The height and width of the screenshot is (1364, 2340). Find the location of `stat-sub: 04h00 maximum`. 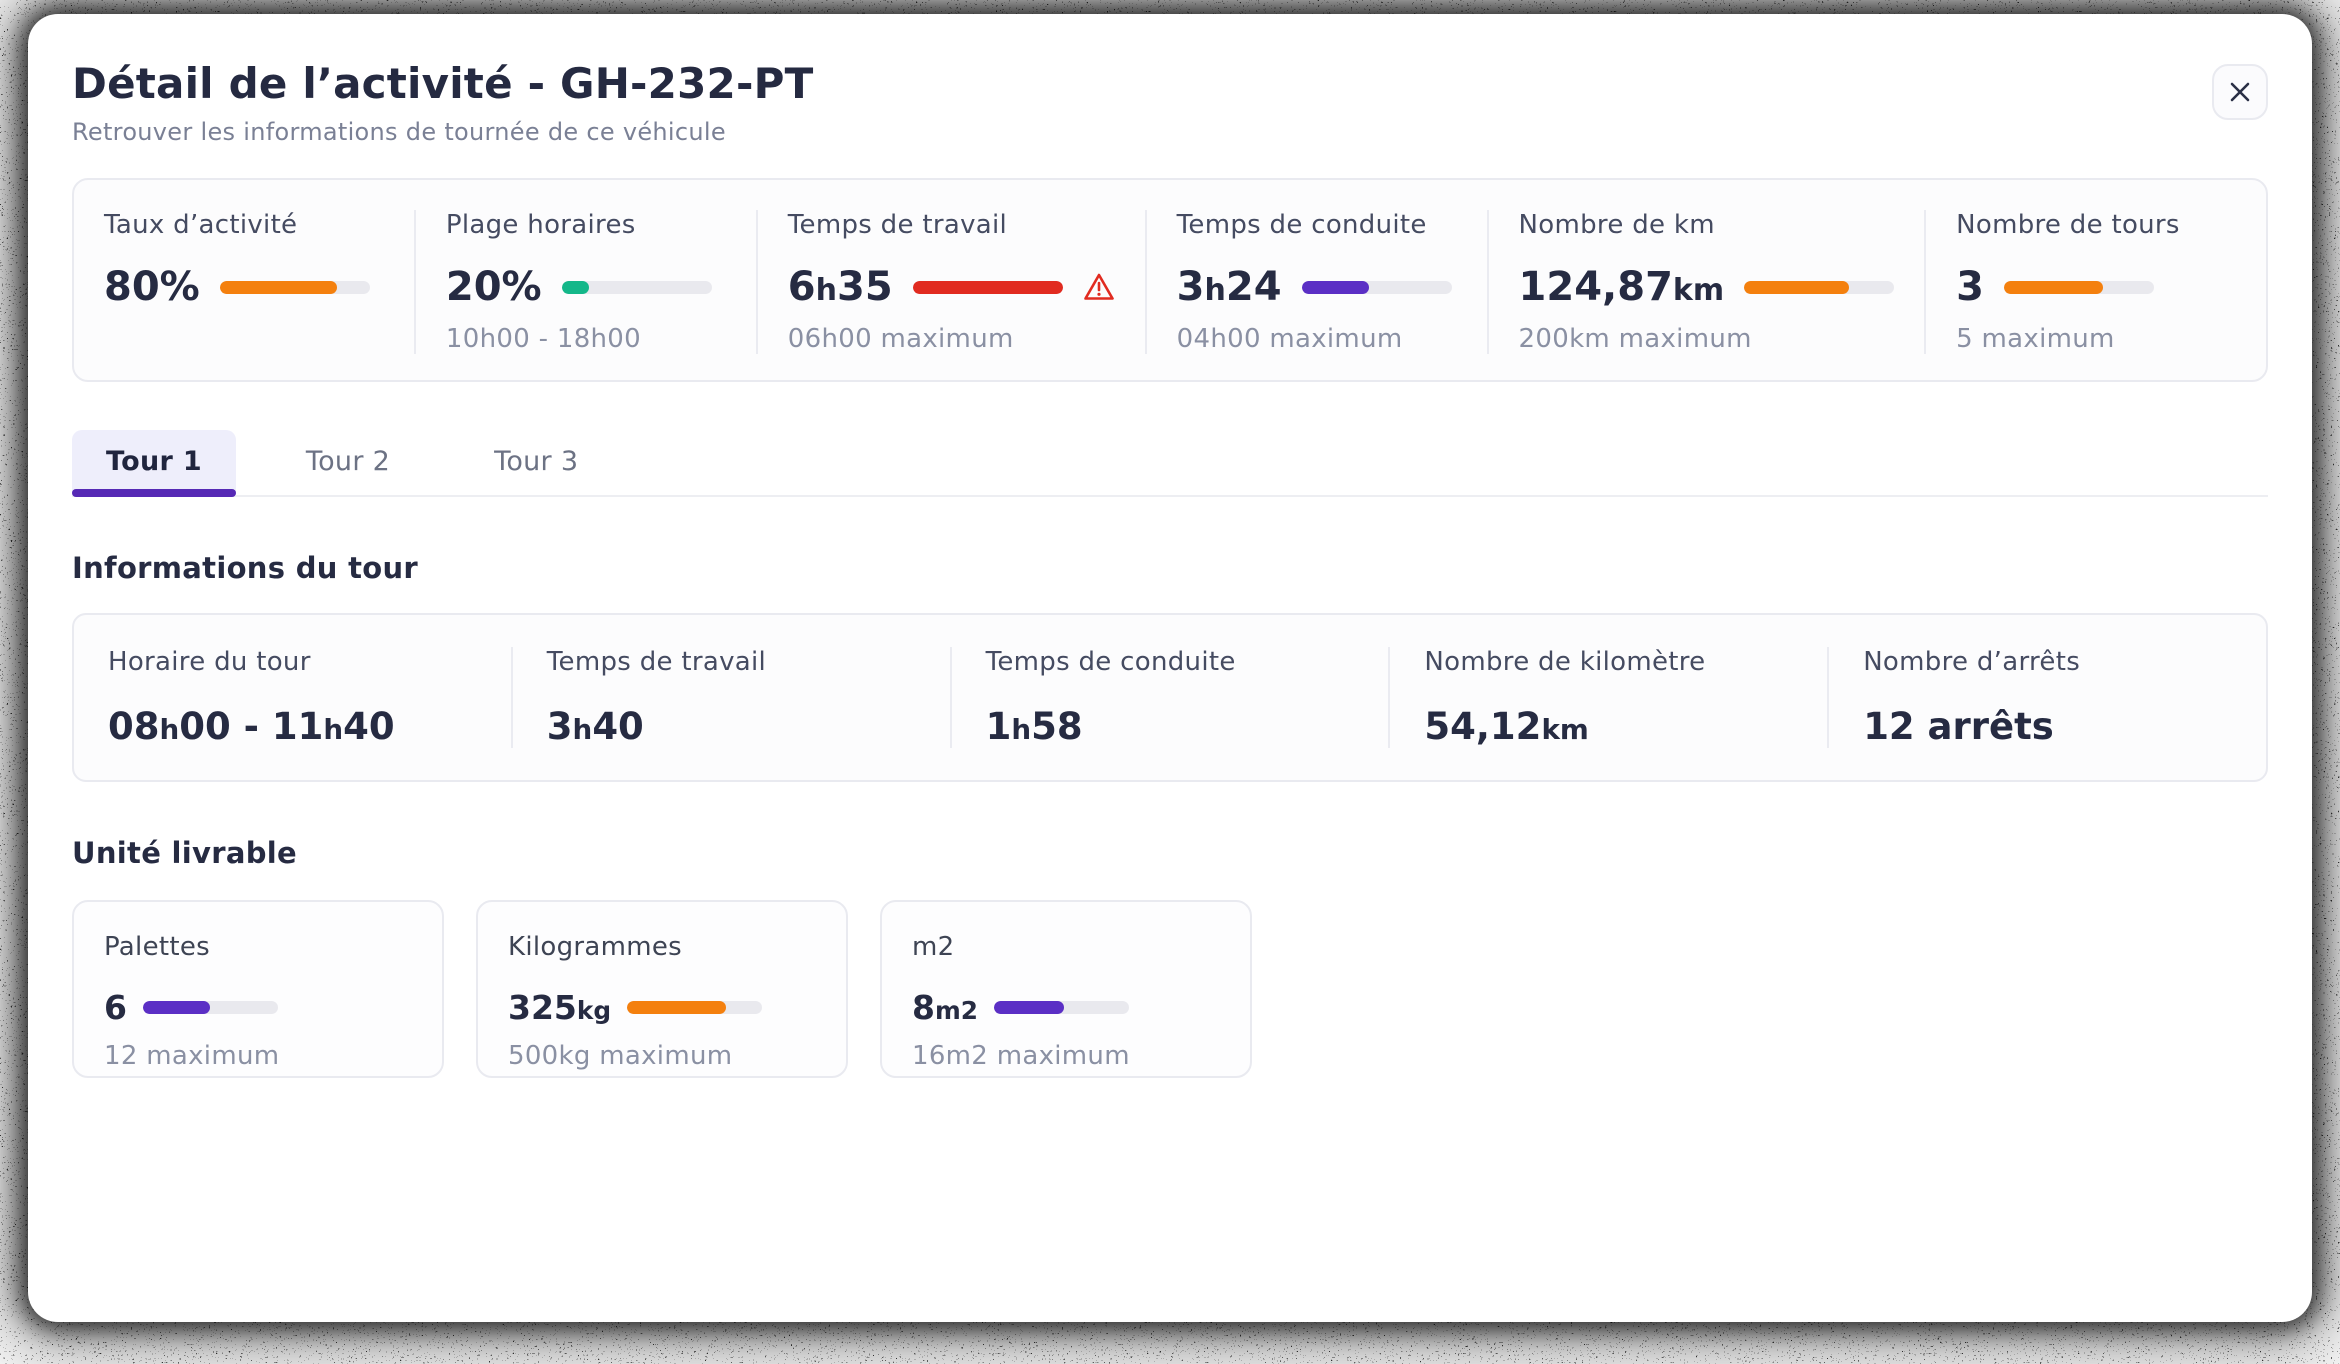

stat-sub: 04h00 maximum is located at coordinates (1289, 339).